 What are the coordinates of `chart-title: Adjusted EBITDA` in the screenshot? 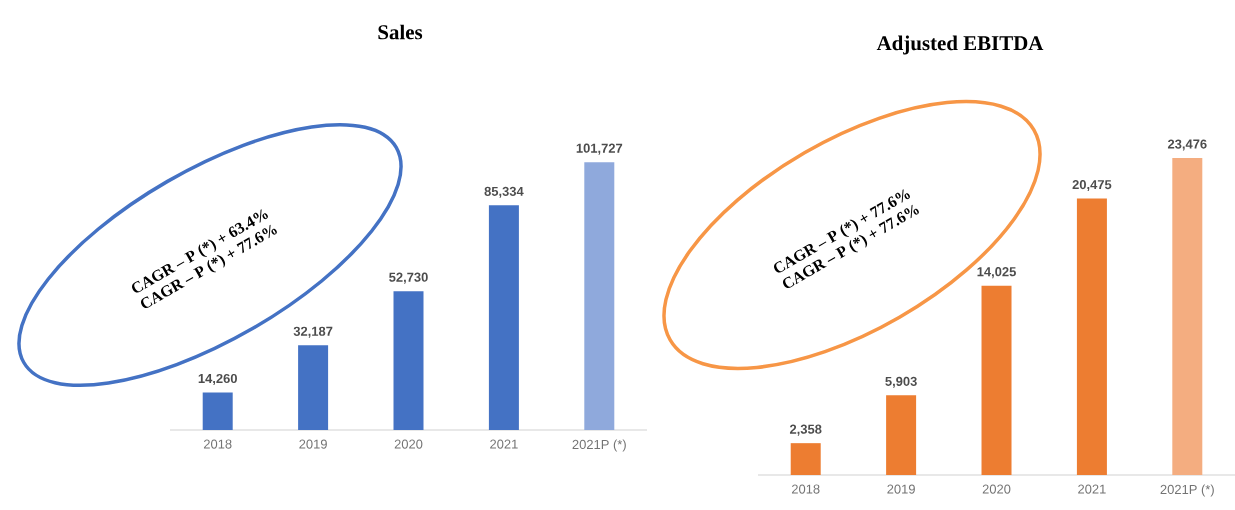 It's located at (960, 45).